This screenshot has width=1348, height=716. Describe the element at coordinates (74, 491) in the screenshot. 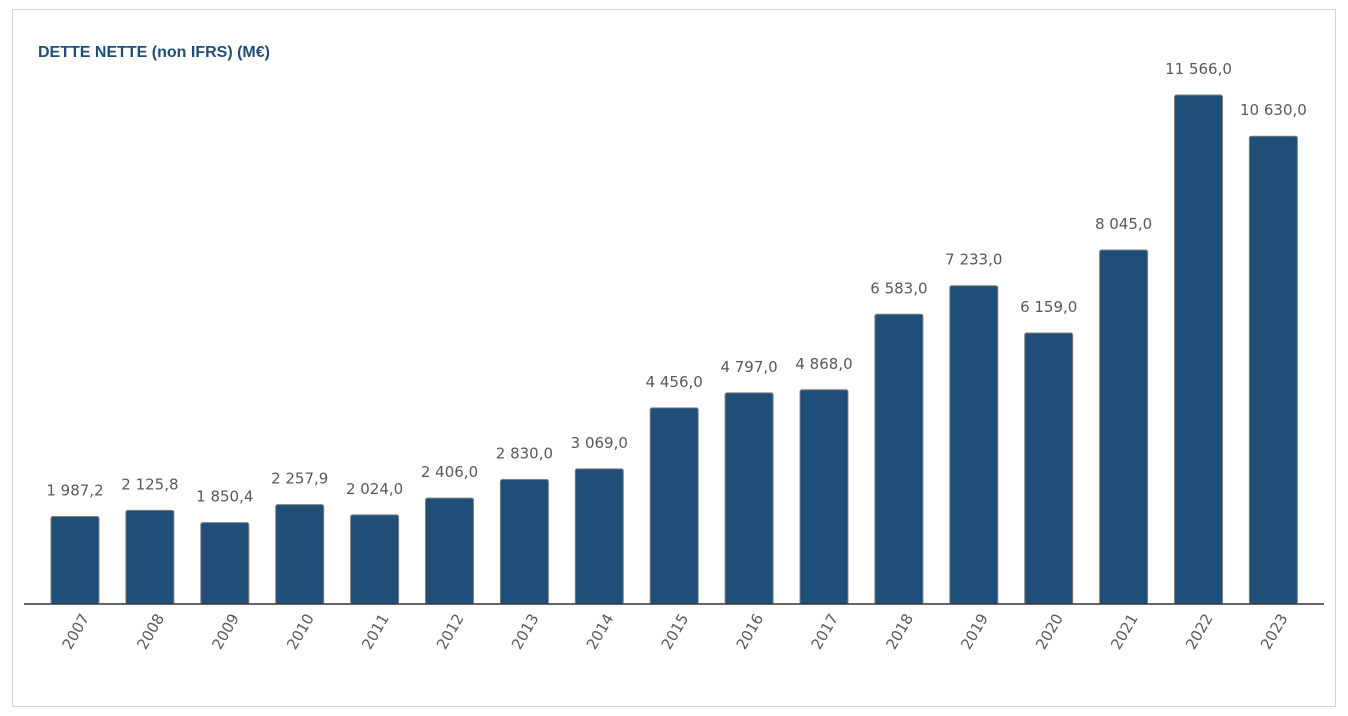

I see `value-label-2007: 1 987,2` at that location.